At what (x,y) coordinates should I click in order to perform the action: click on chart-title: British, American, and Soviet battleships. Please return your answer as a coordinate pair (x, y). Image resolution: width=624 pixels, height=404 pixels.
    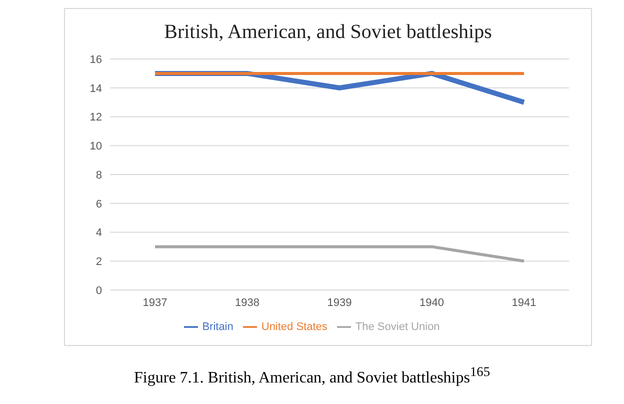
    Looking at the image, I should click on (328, 33).